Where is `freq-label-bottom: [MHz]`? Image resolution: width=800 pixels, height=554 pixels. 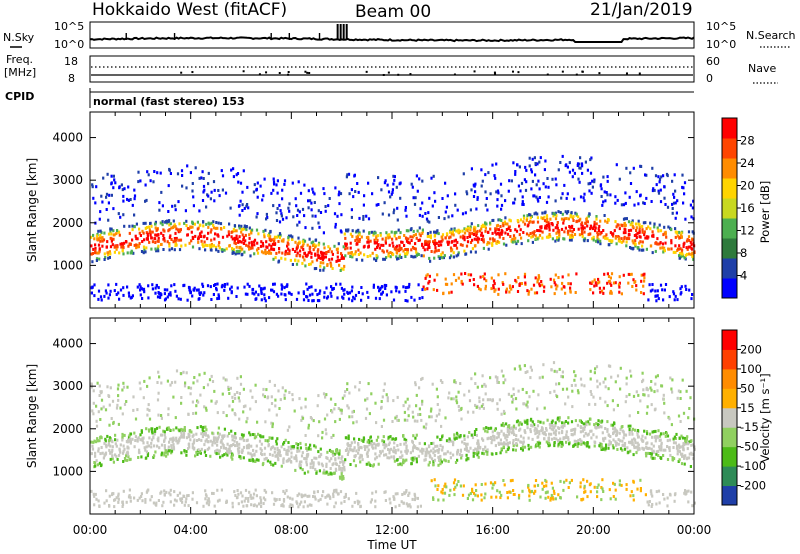
freq-label-bottom: [MHz] is located at coordinates (20, 72).